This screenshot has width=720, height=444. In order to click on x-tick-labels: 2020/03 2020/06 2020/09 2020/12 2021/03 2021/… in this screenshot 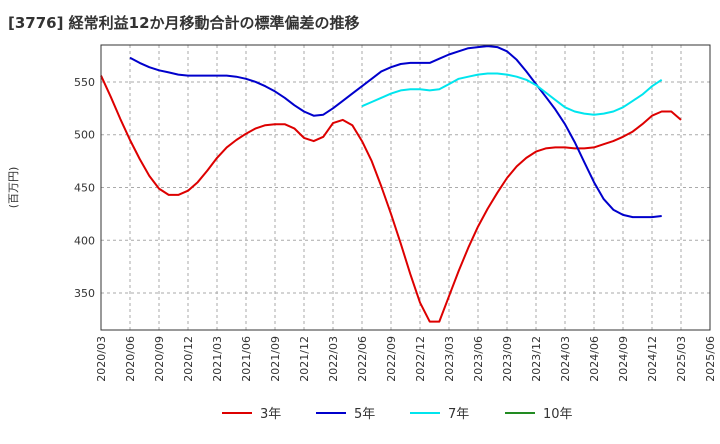, I will do `click(406, 359)`.